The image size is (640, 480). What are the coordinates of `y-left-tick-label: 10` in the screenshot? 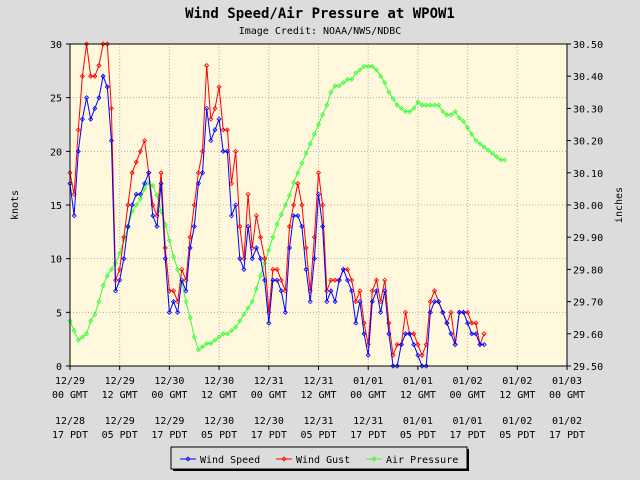 It's located at (56, 260).